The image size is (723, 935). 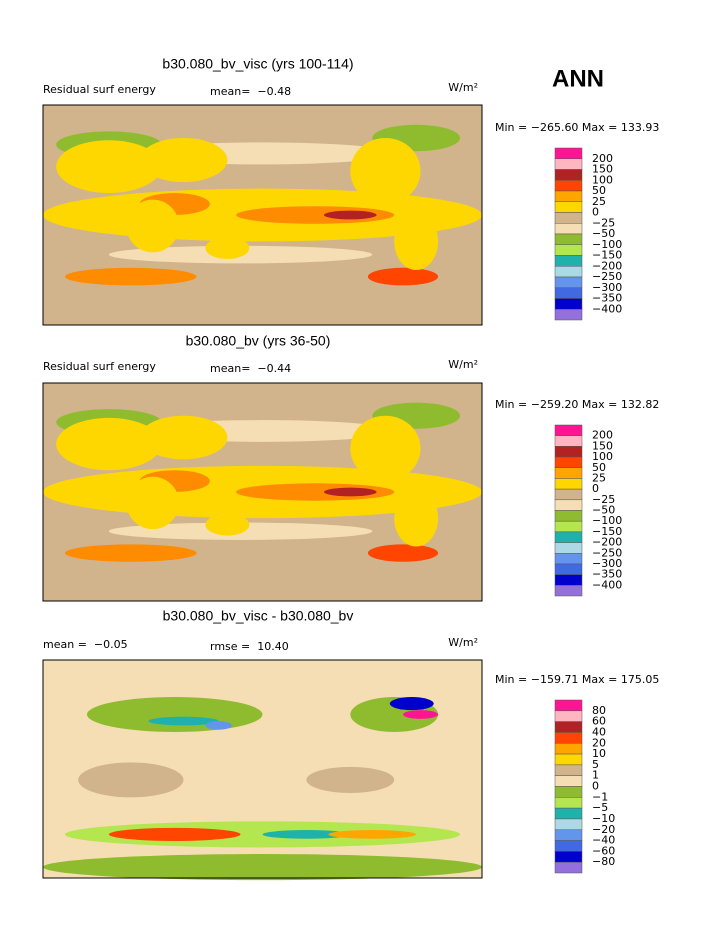 What do you see at coordinates (603, 829) in the screenshot?
I see `colorbar-label: −20` at bounding box center [603, 829].